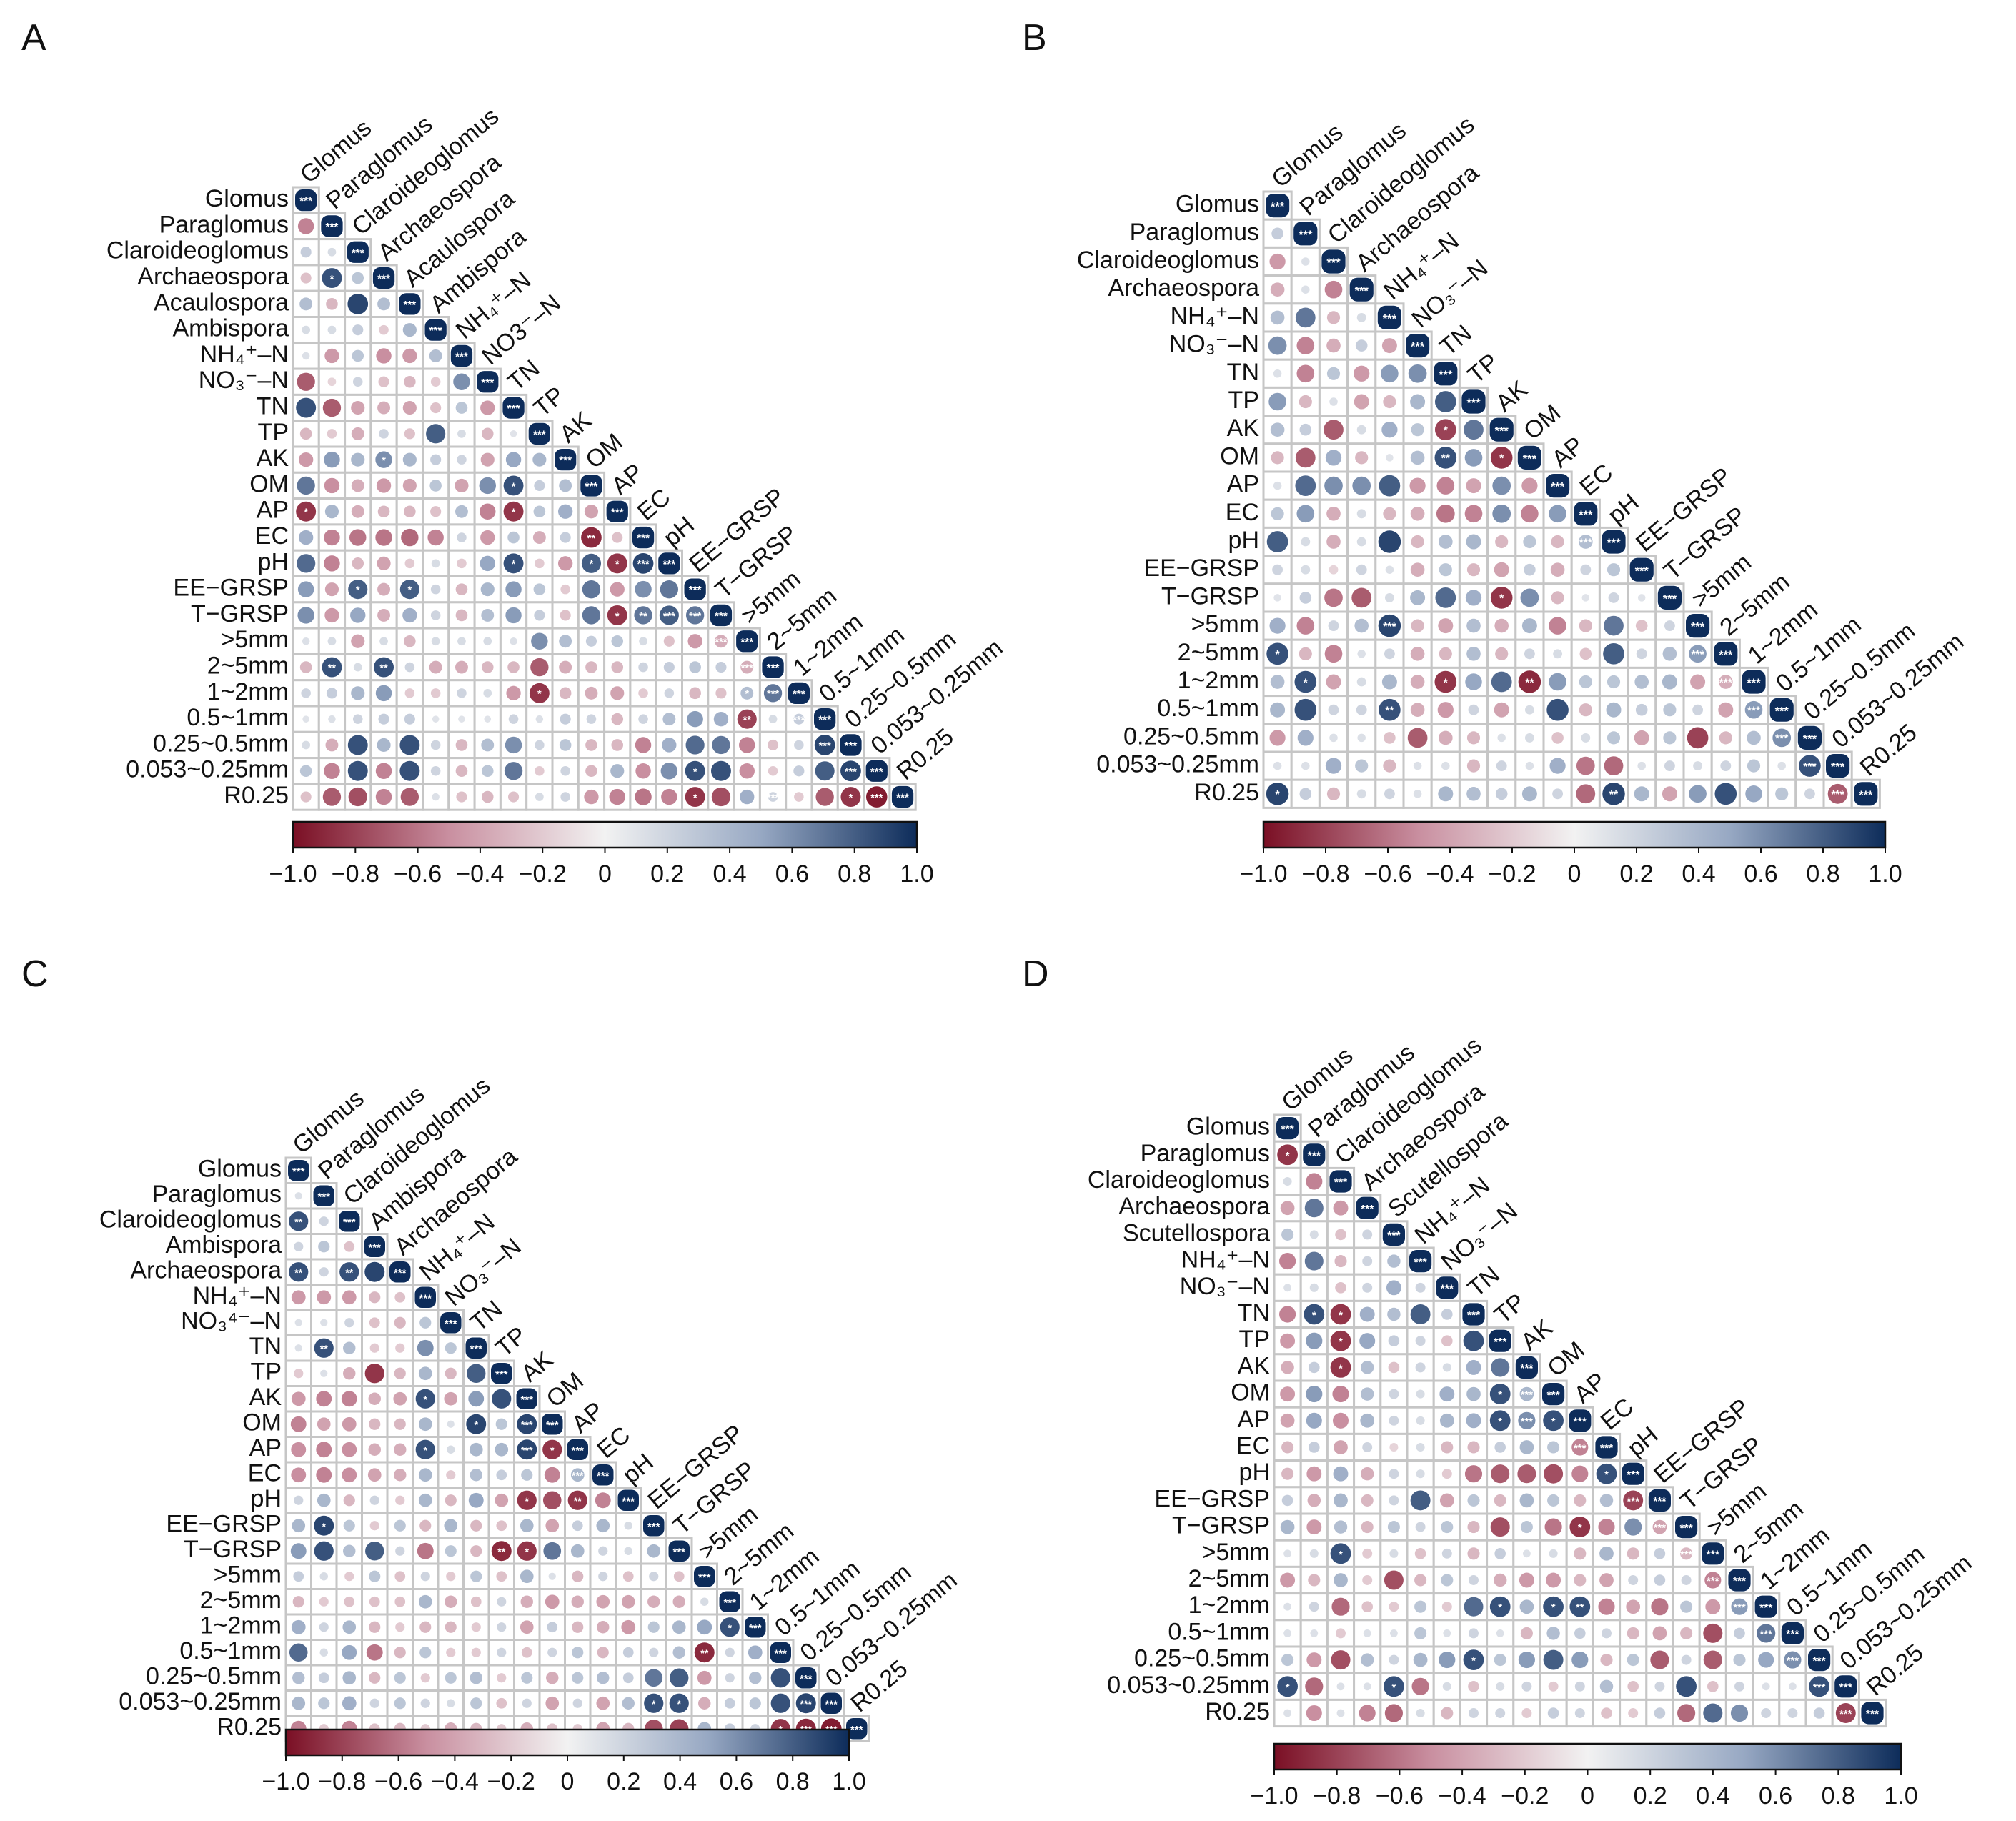 The image size is (2016, 1821). I want to click on significance-label: **, so click(383, 668).